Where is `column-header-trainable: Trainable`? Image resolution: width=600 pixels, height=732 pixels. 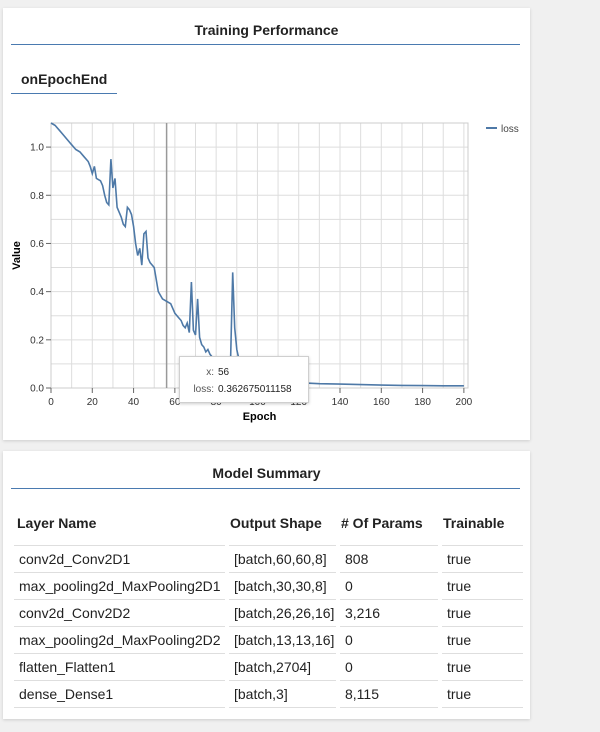
column-header-trainable: Trainable is located at coordinates (474, 523).